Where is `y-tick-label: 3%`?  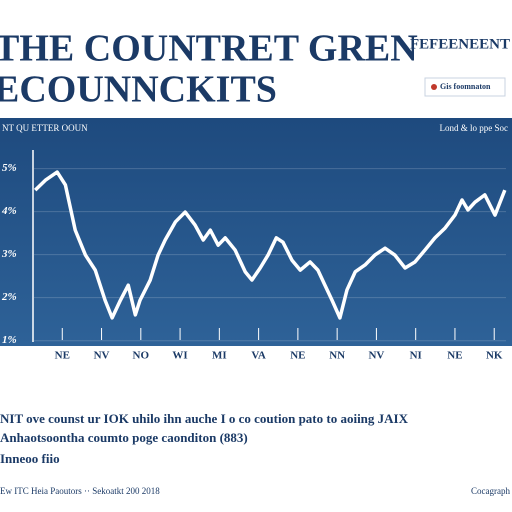
y-tick-label: 3% is located at coordinates (9, 254).